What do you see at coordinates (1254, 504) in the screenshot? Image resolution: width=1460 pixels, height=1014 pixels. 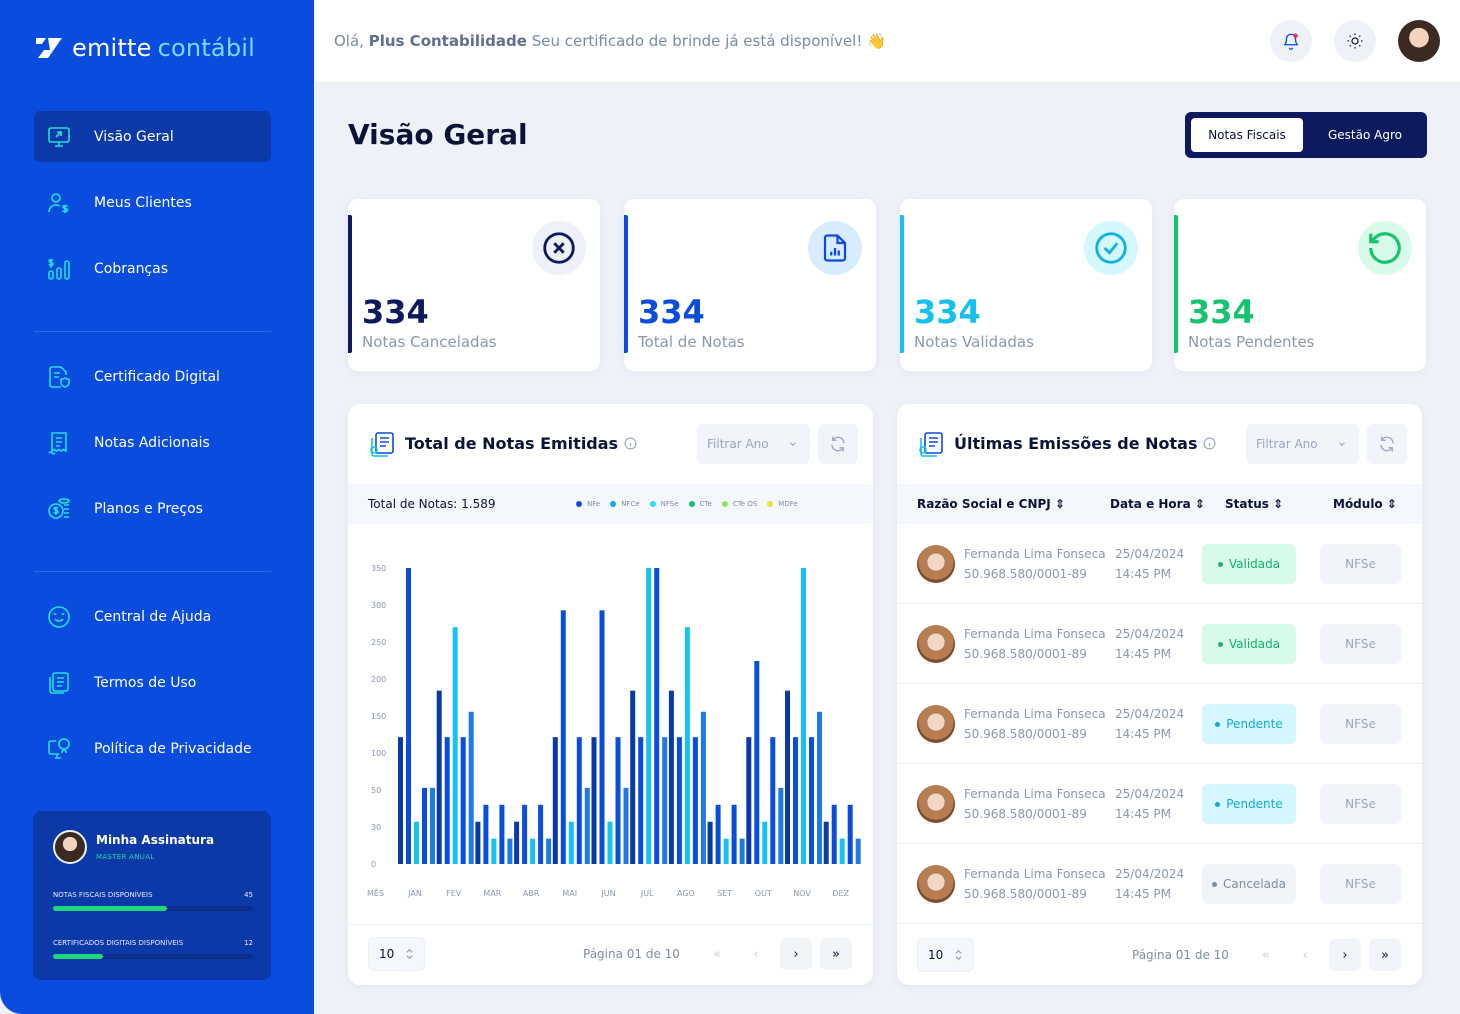 I see `column-header-status: Status ⇕` at bounding box center [1254, 504].